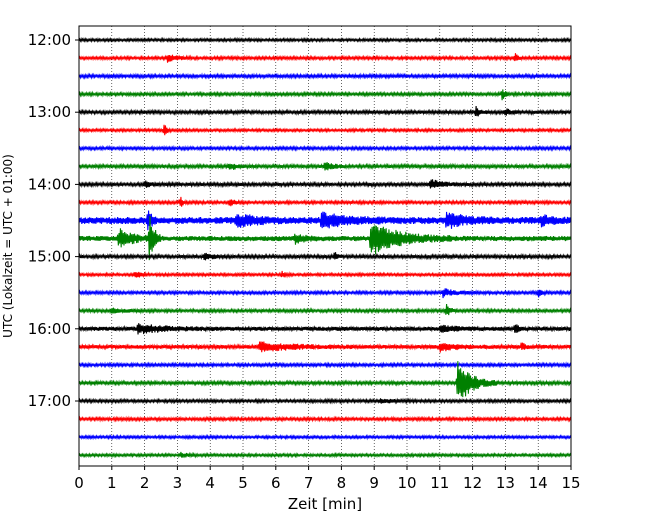  I want to click on x-tick-label: 0, so click(79, 483).